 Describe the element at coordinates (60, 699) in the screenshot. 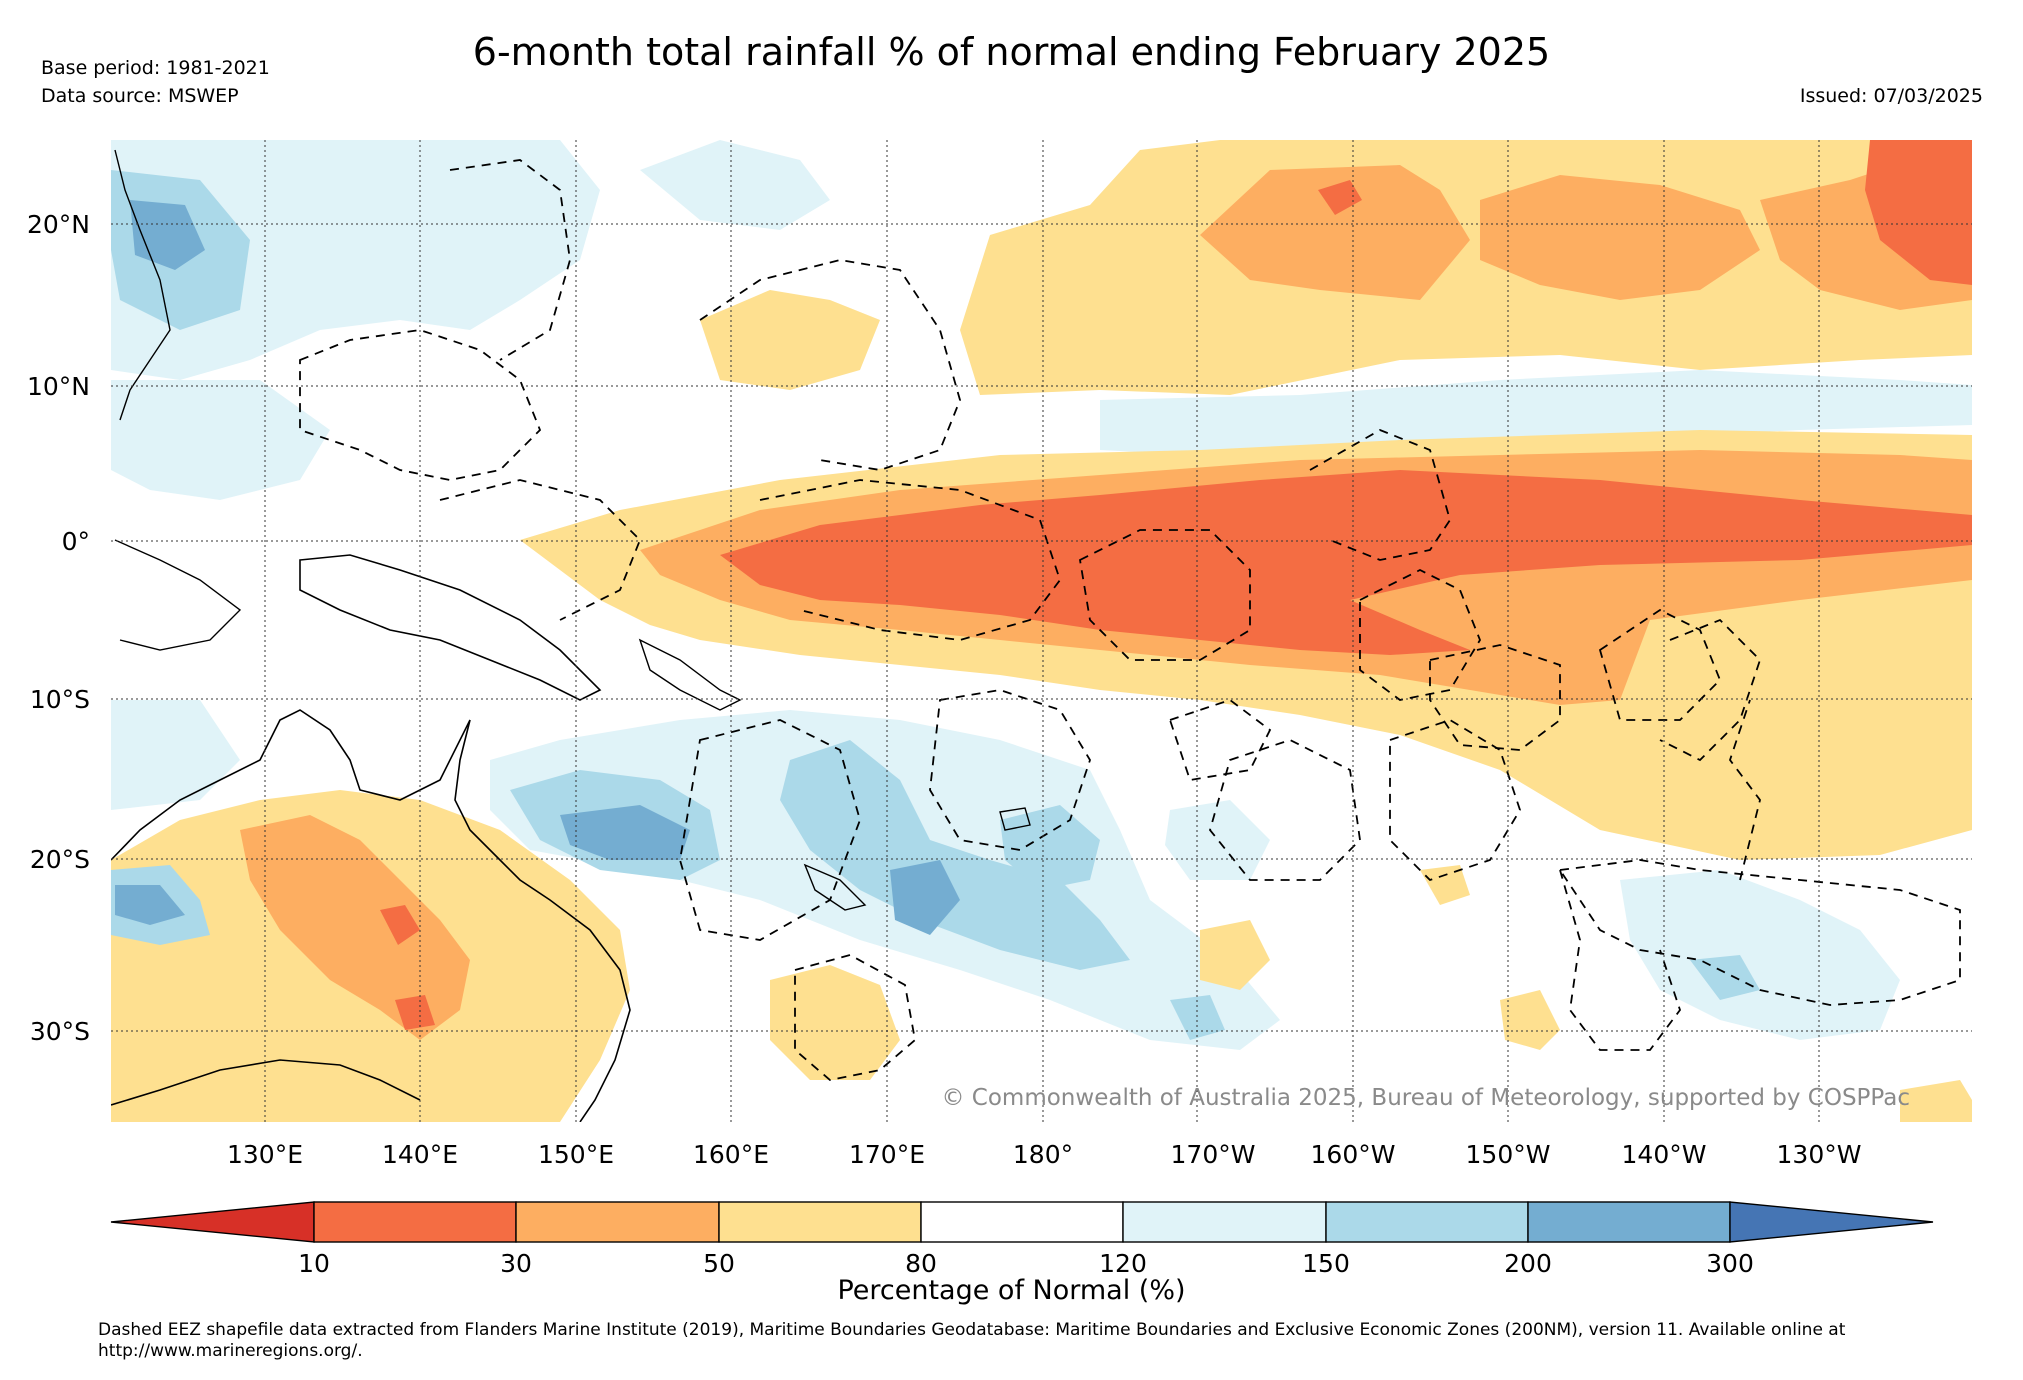

I see `lat-label: 10°S` at that location.